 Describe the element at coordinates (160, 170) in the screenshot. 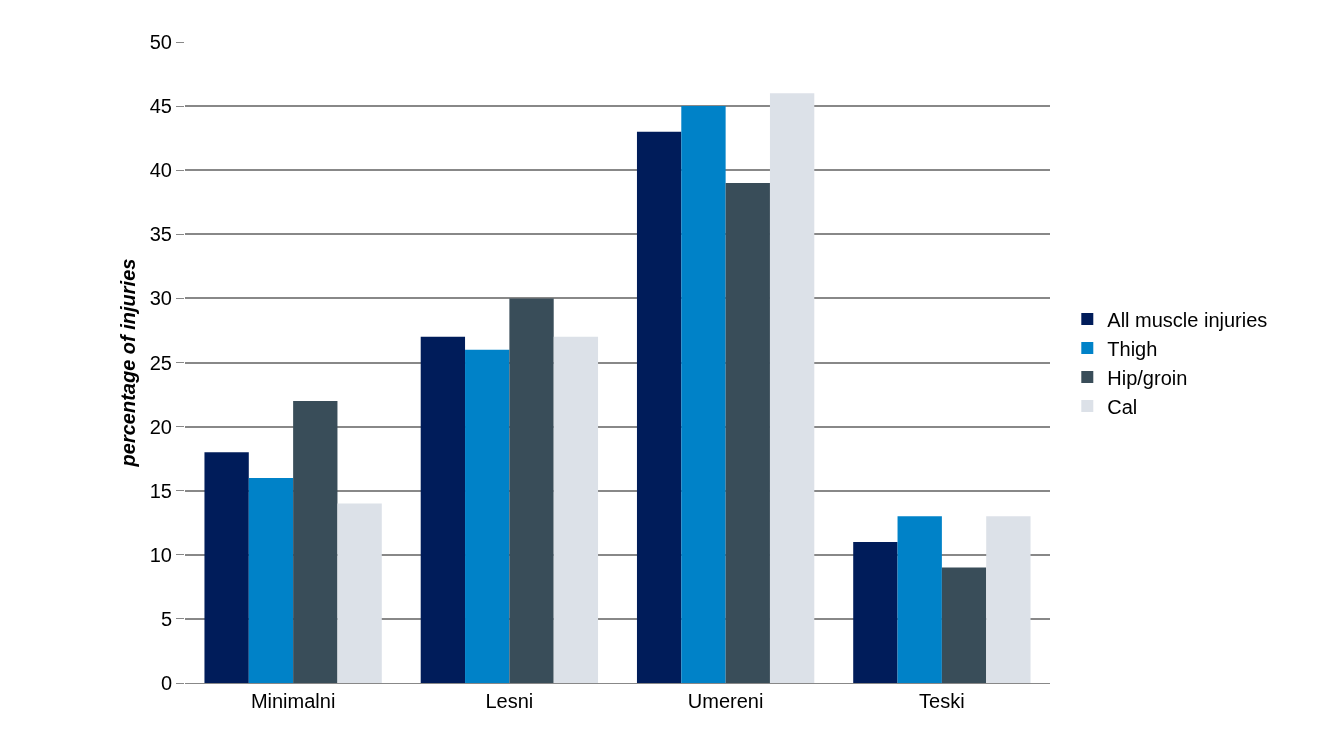

I see `y-tick-label: 40` at that location.